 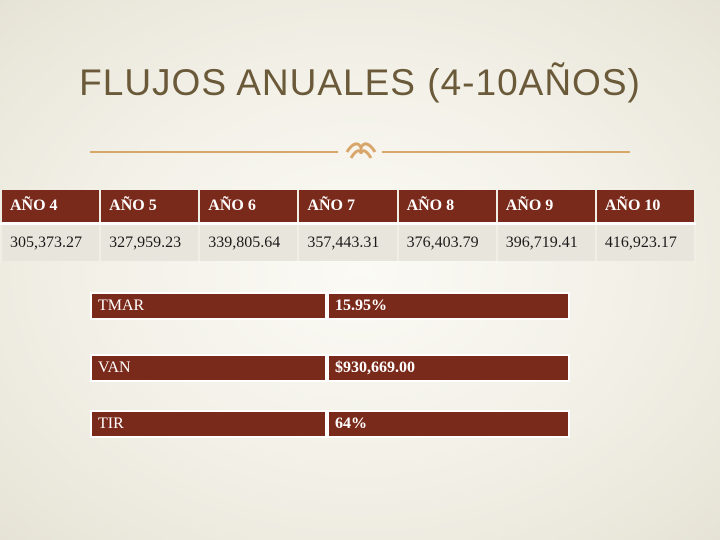 I want to click on flow-value: 376,403.79, so click(x=447, y=242).